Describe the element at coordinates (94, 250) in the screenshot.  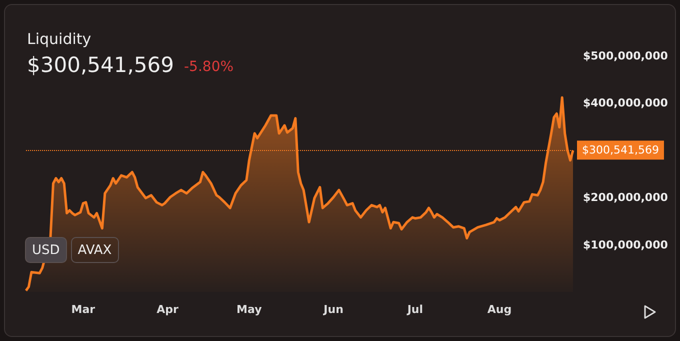
I see `annotation: AVAX` at that location.